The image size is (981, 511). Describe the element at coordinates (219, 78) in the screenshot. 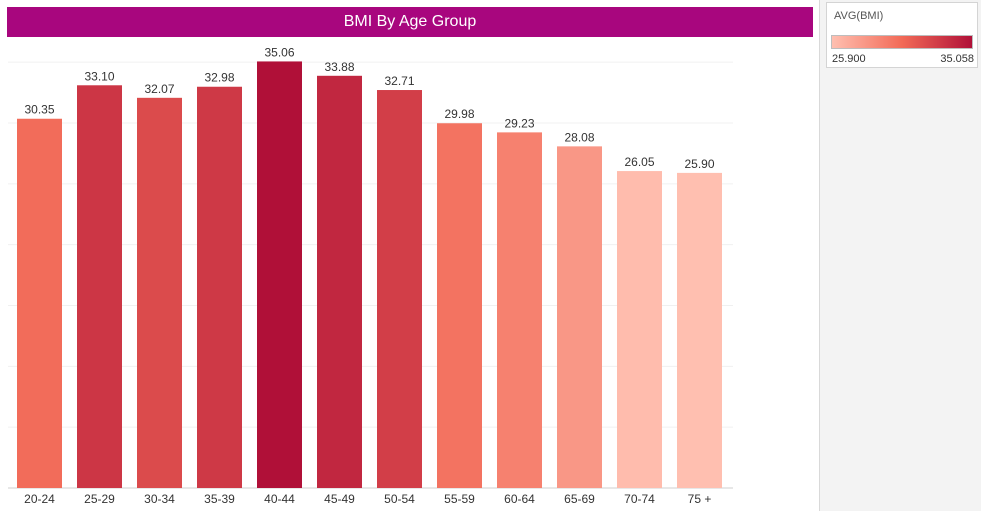

I see `value-label: 32.98` at that location.